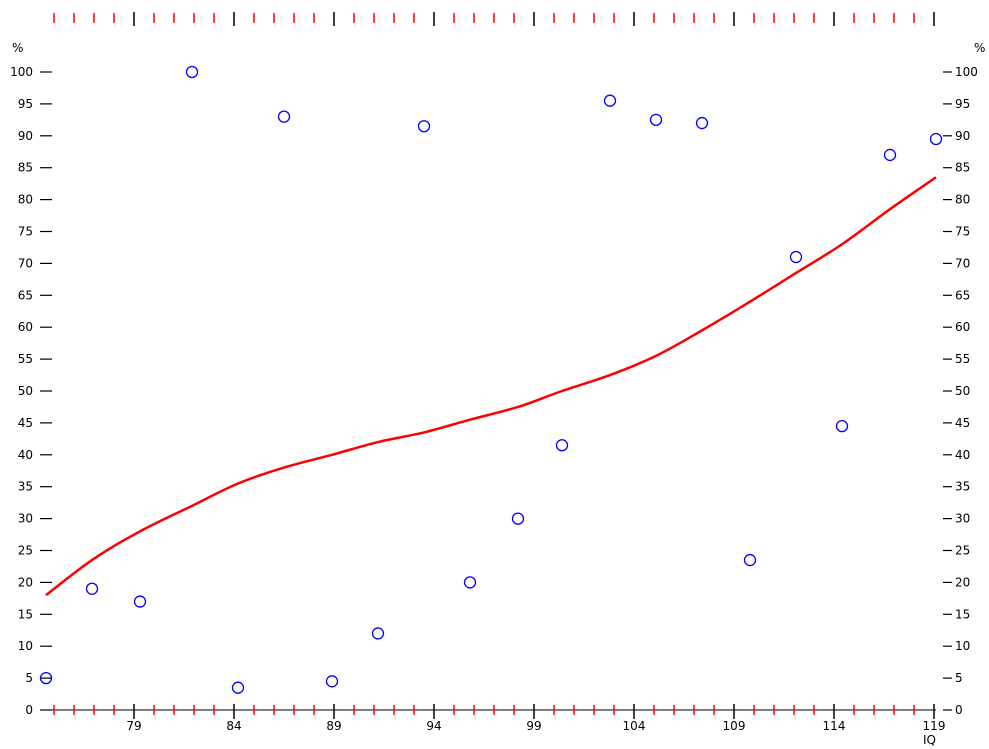  What do you see at coordinates (29, 710) in the screenshot?
I see `y-tick-label-left: 0` at bounding box center [29, 710].